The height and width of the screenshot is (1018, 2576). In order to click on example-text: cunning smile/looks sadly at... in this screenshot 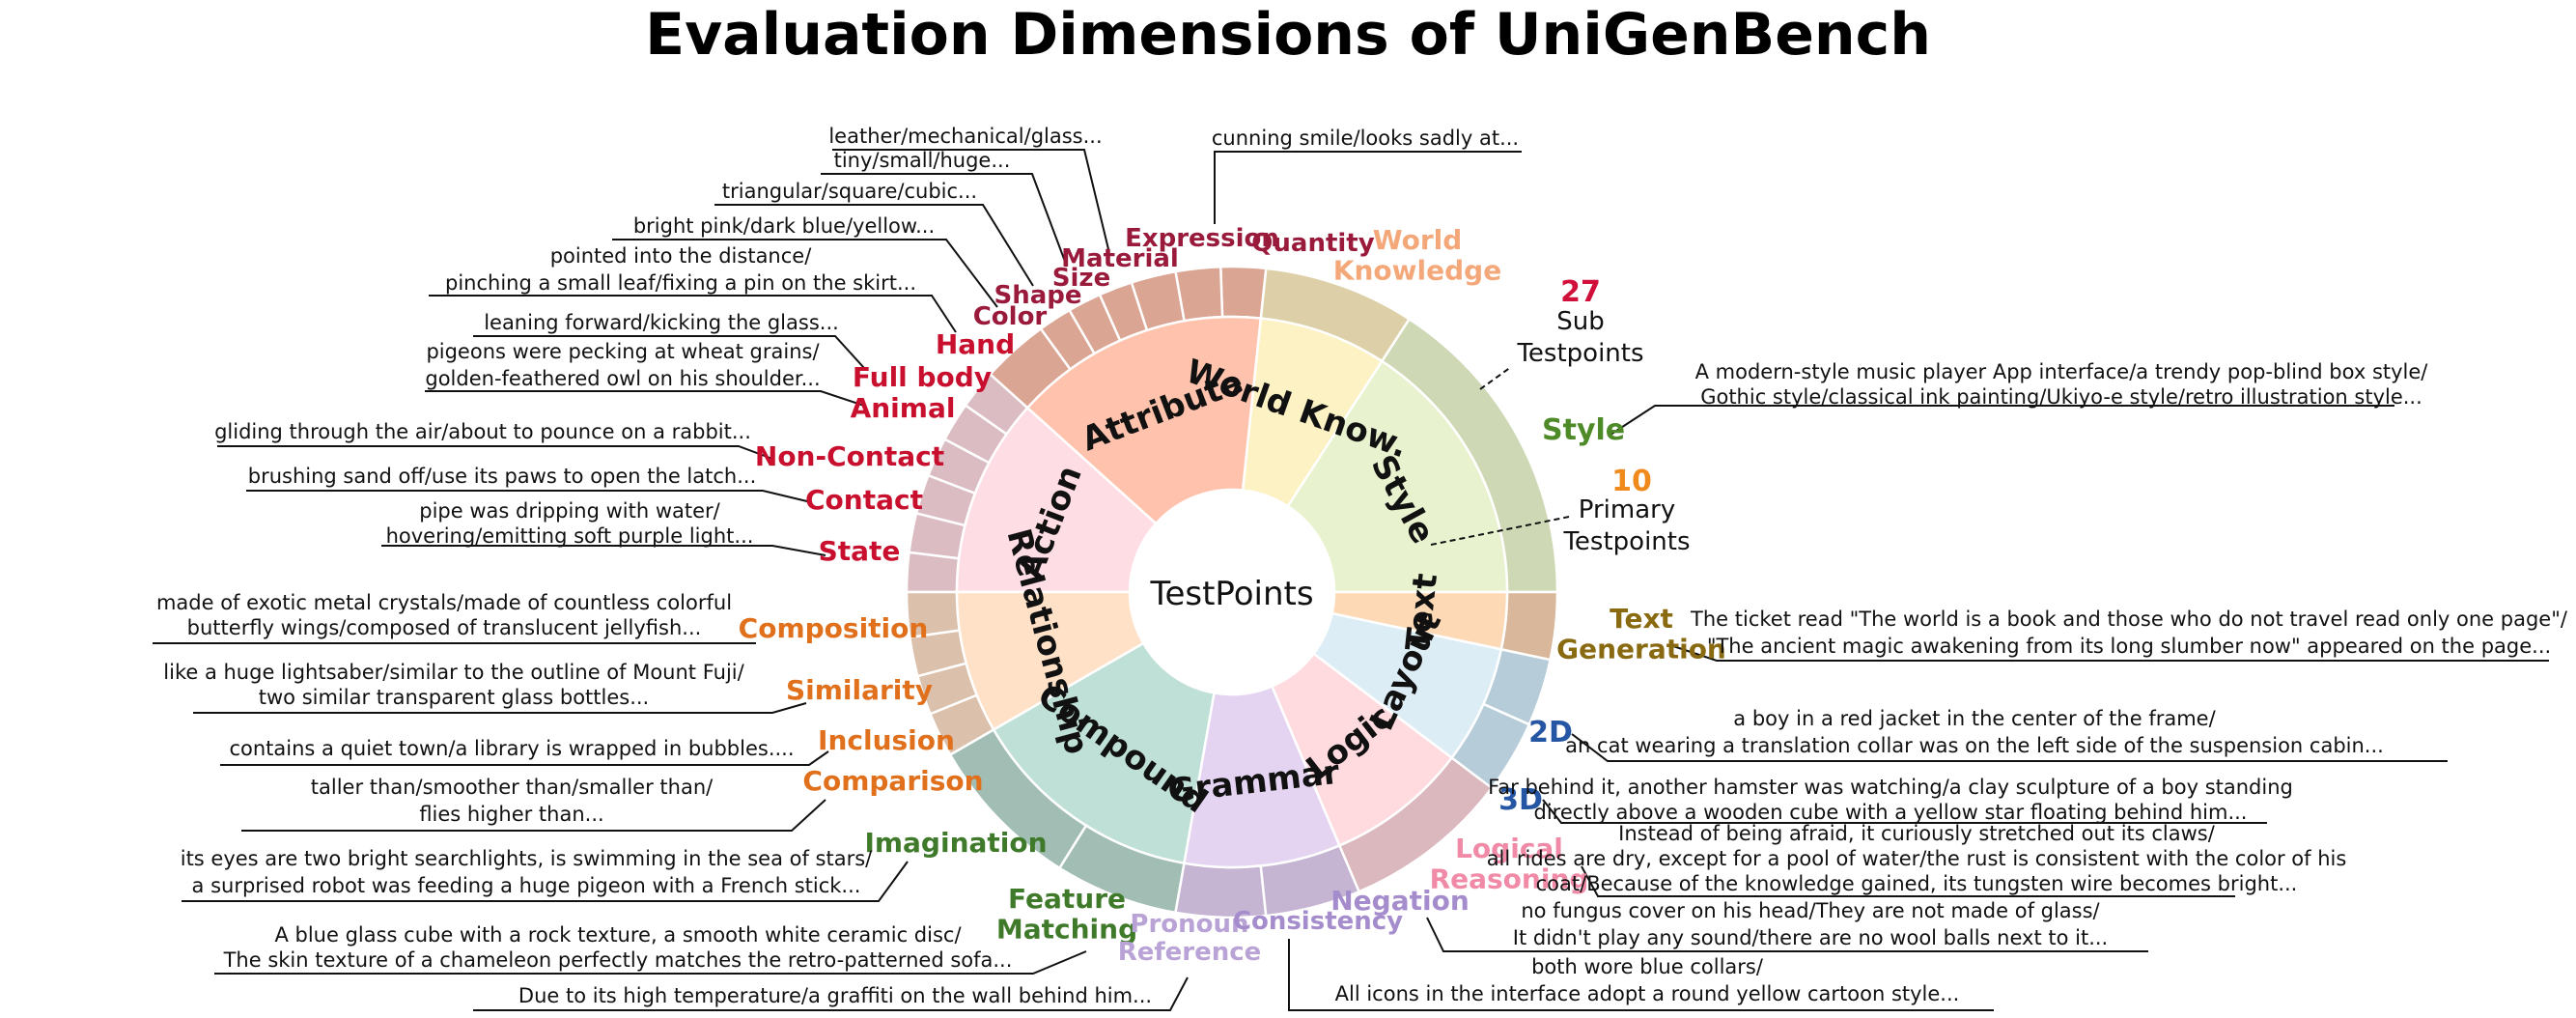, I will do `click(1366, 138)`.